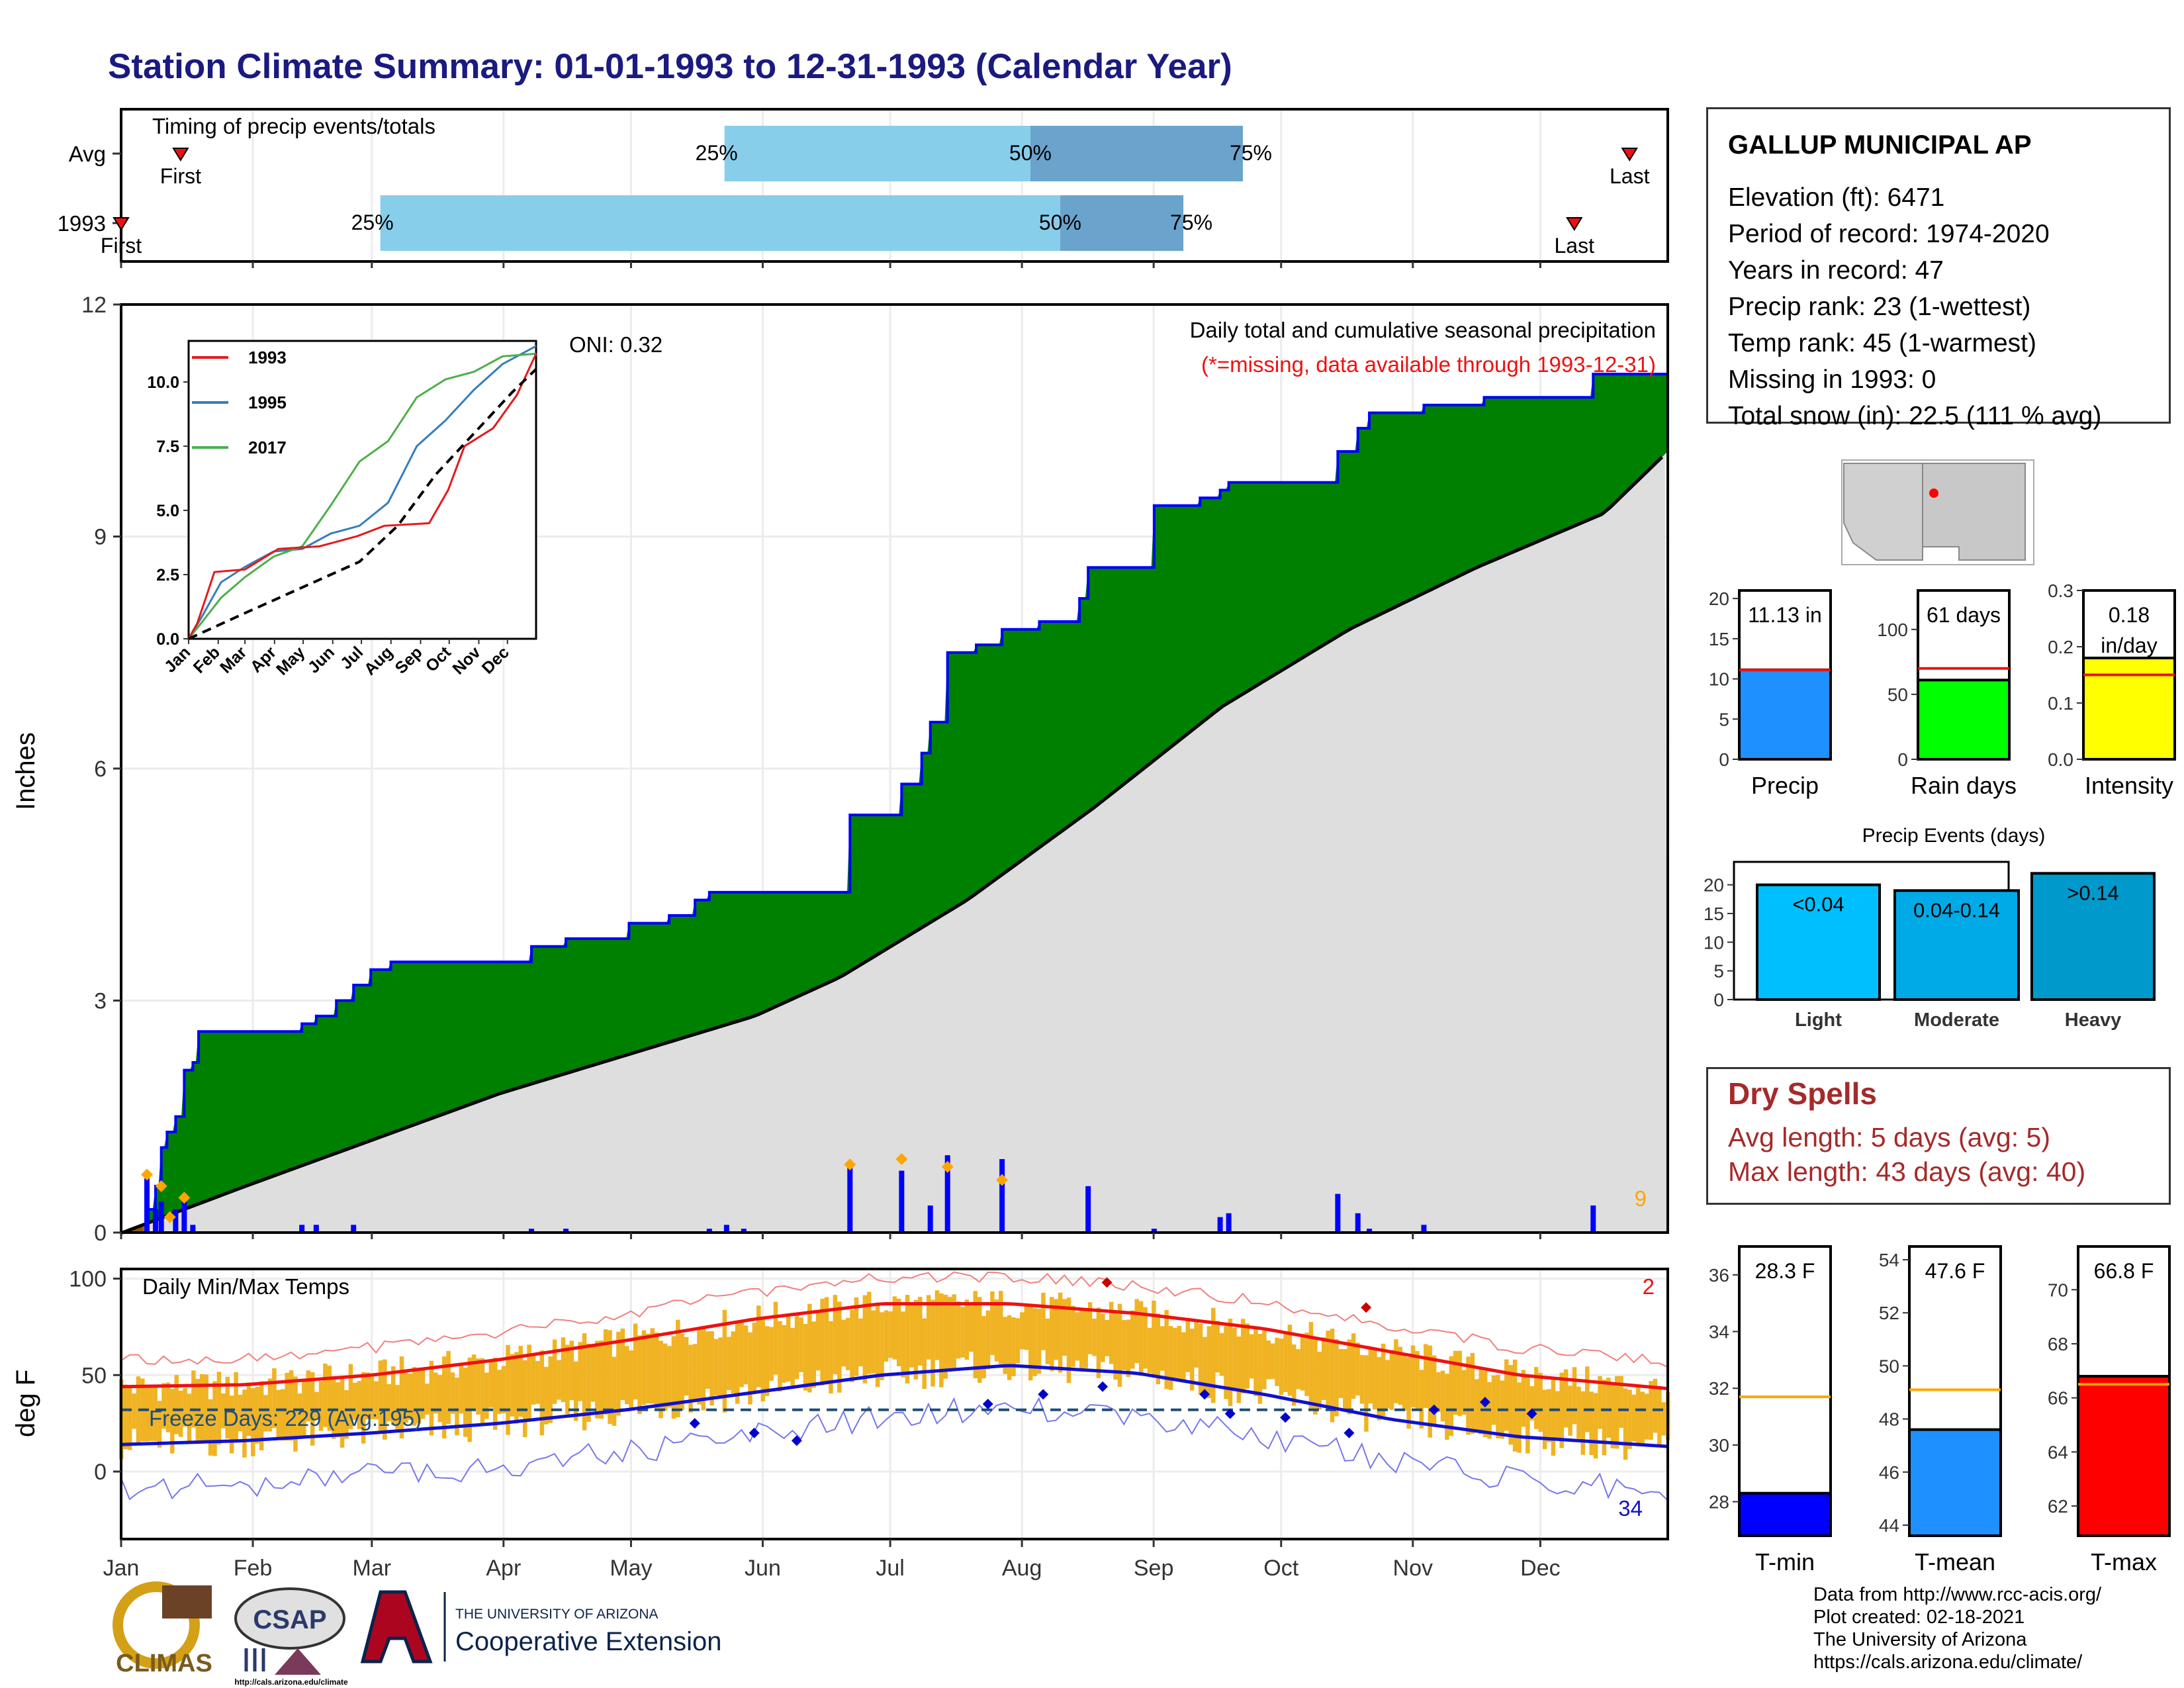 Image resolution: width=2184 pixels, height=1688 pixels. I want to click on precip-bar, so click(1783, 675).